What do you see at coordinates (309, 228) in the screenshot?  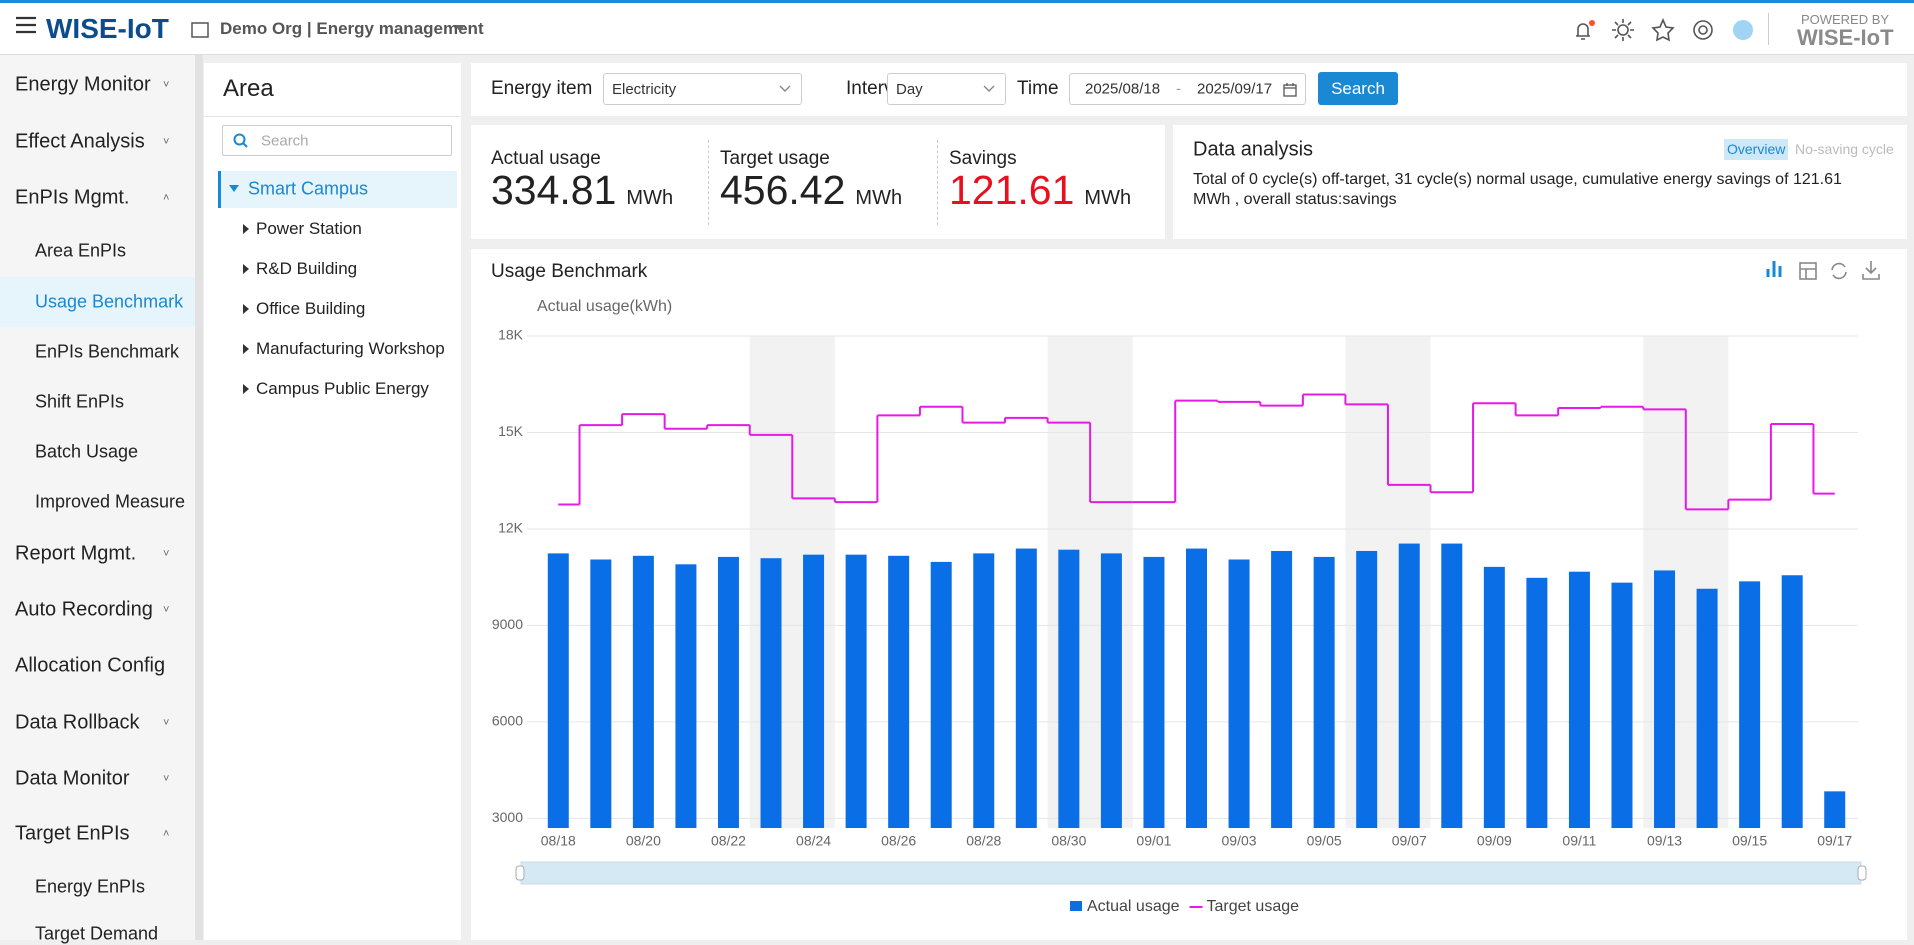 I see `tree-node: Power Station` at bounding box center [309, 228].